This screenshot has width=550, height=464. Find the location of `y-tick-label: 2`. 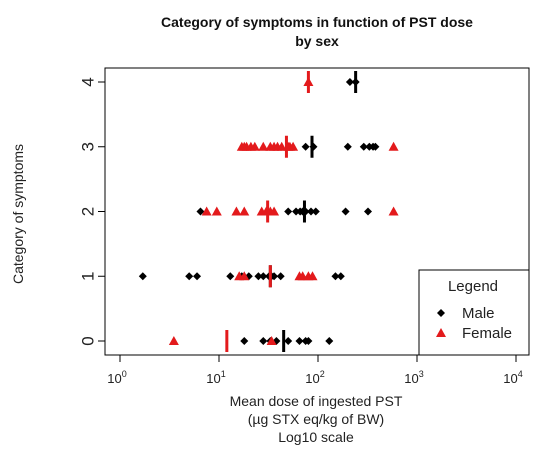

y-tick-label: 2 is located at coordinates (88, 211).